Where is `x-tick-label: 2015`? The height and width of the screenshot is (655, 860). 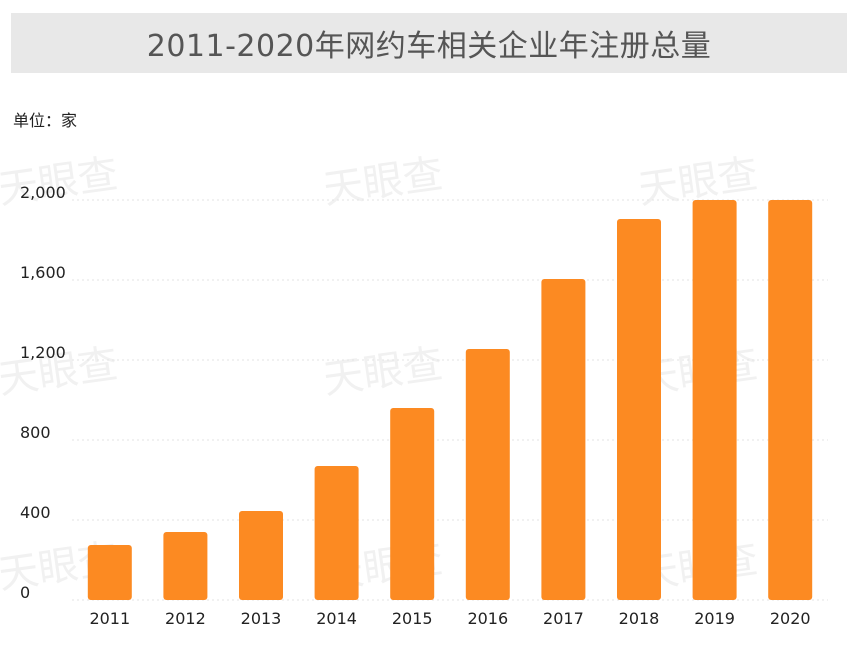
x-tick-label: 2015 is located at coordinates (412, 618).